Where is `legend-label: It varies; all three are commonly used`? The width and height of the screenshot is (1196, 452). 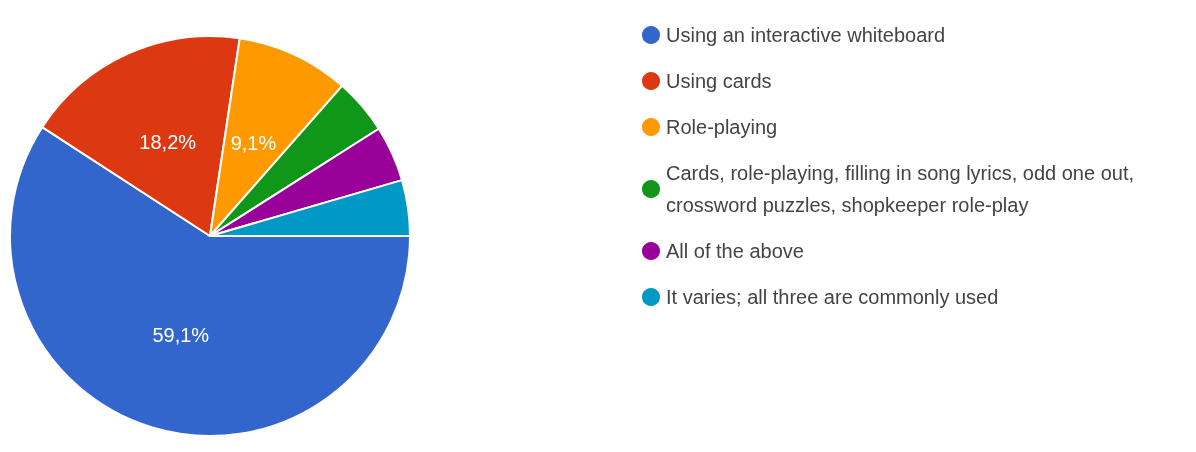
legend-label: It varies; all three are commonly used is located at coordinates (832, 297).